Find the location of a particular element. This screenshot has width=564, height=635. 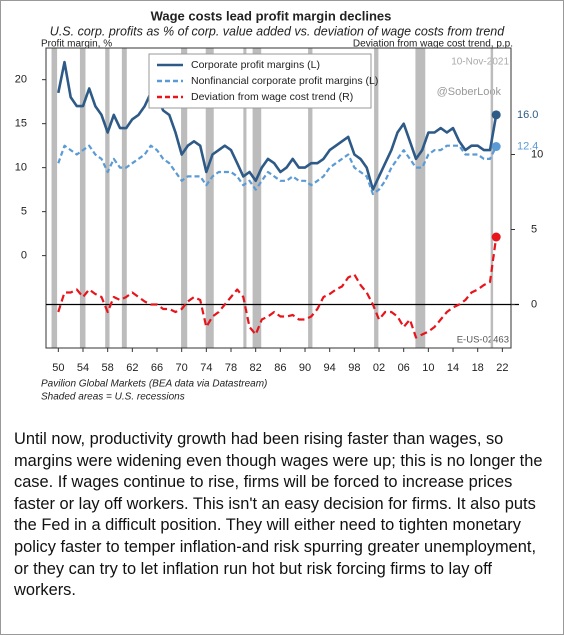

x-tick-label: 98 is located at coordinates (354, 368).